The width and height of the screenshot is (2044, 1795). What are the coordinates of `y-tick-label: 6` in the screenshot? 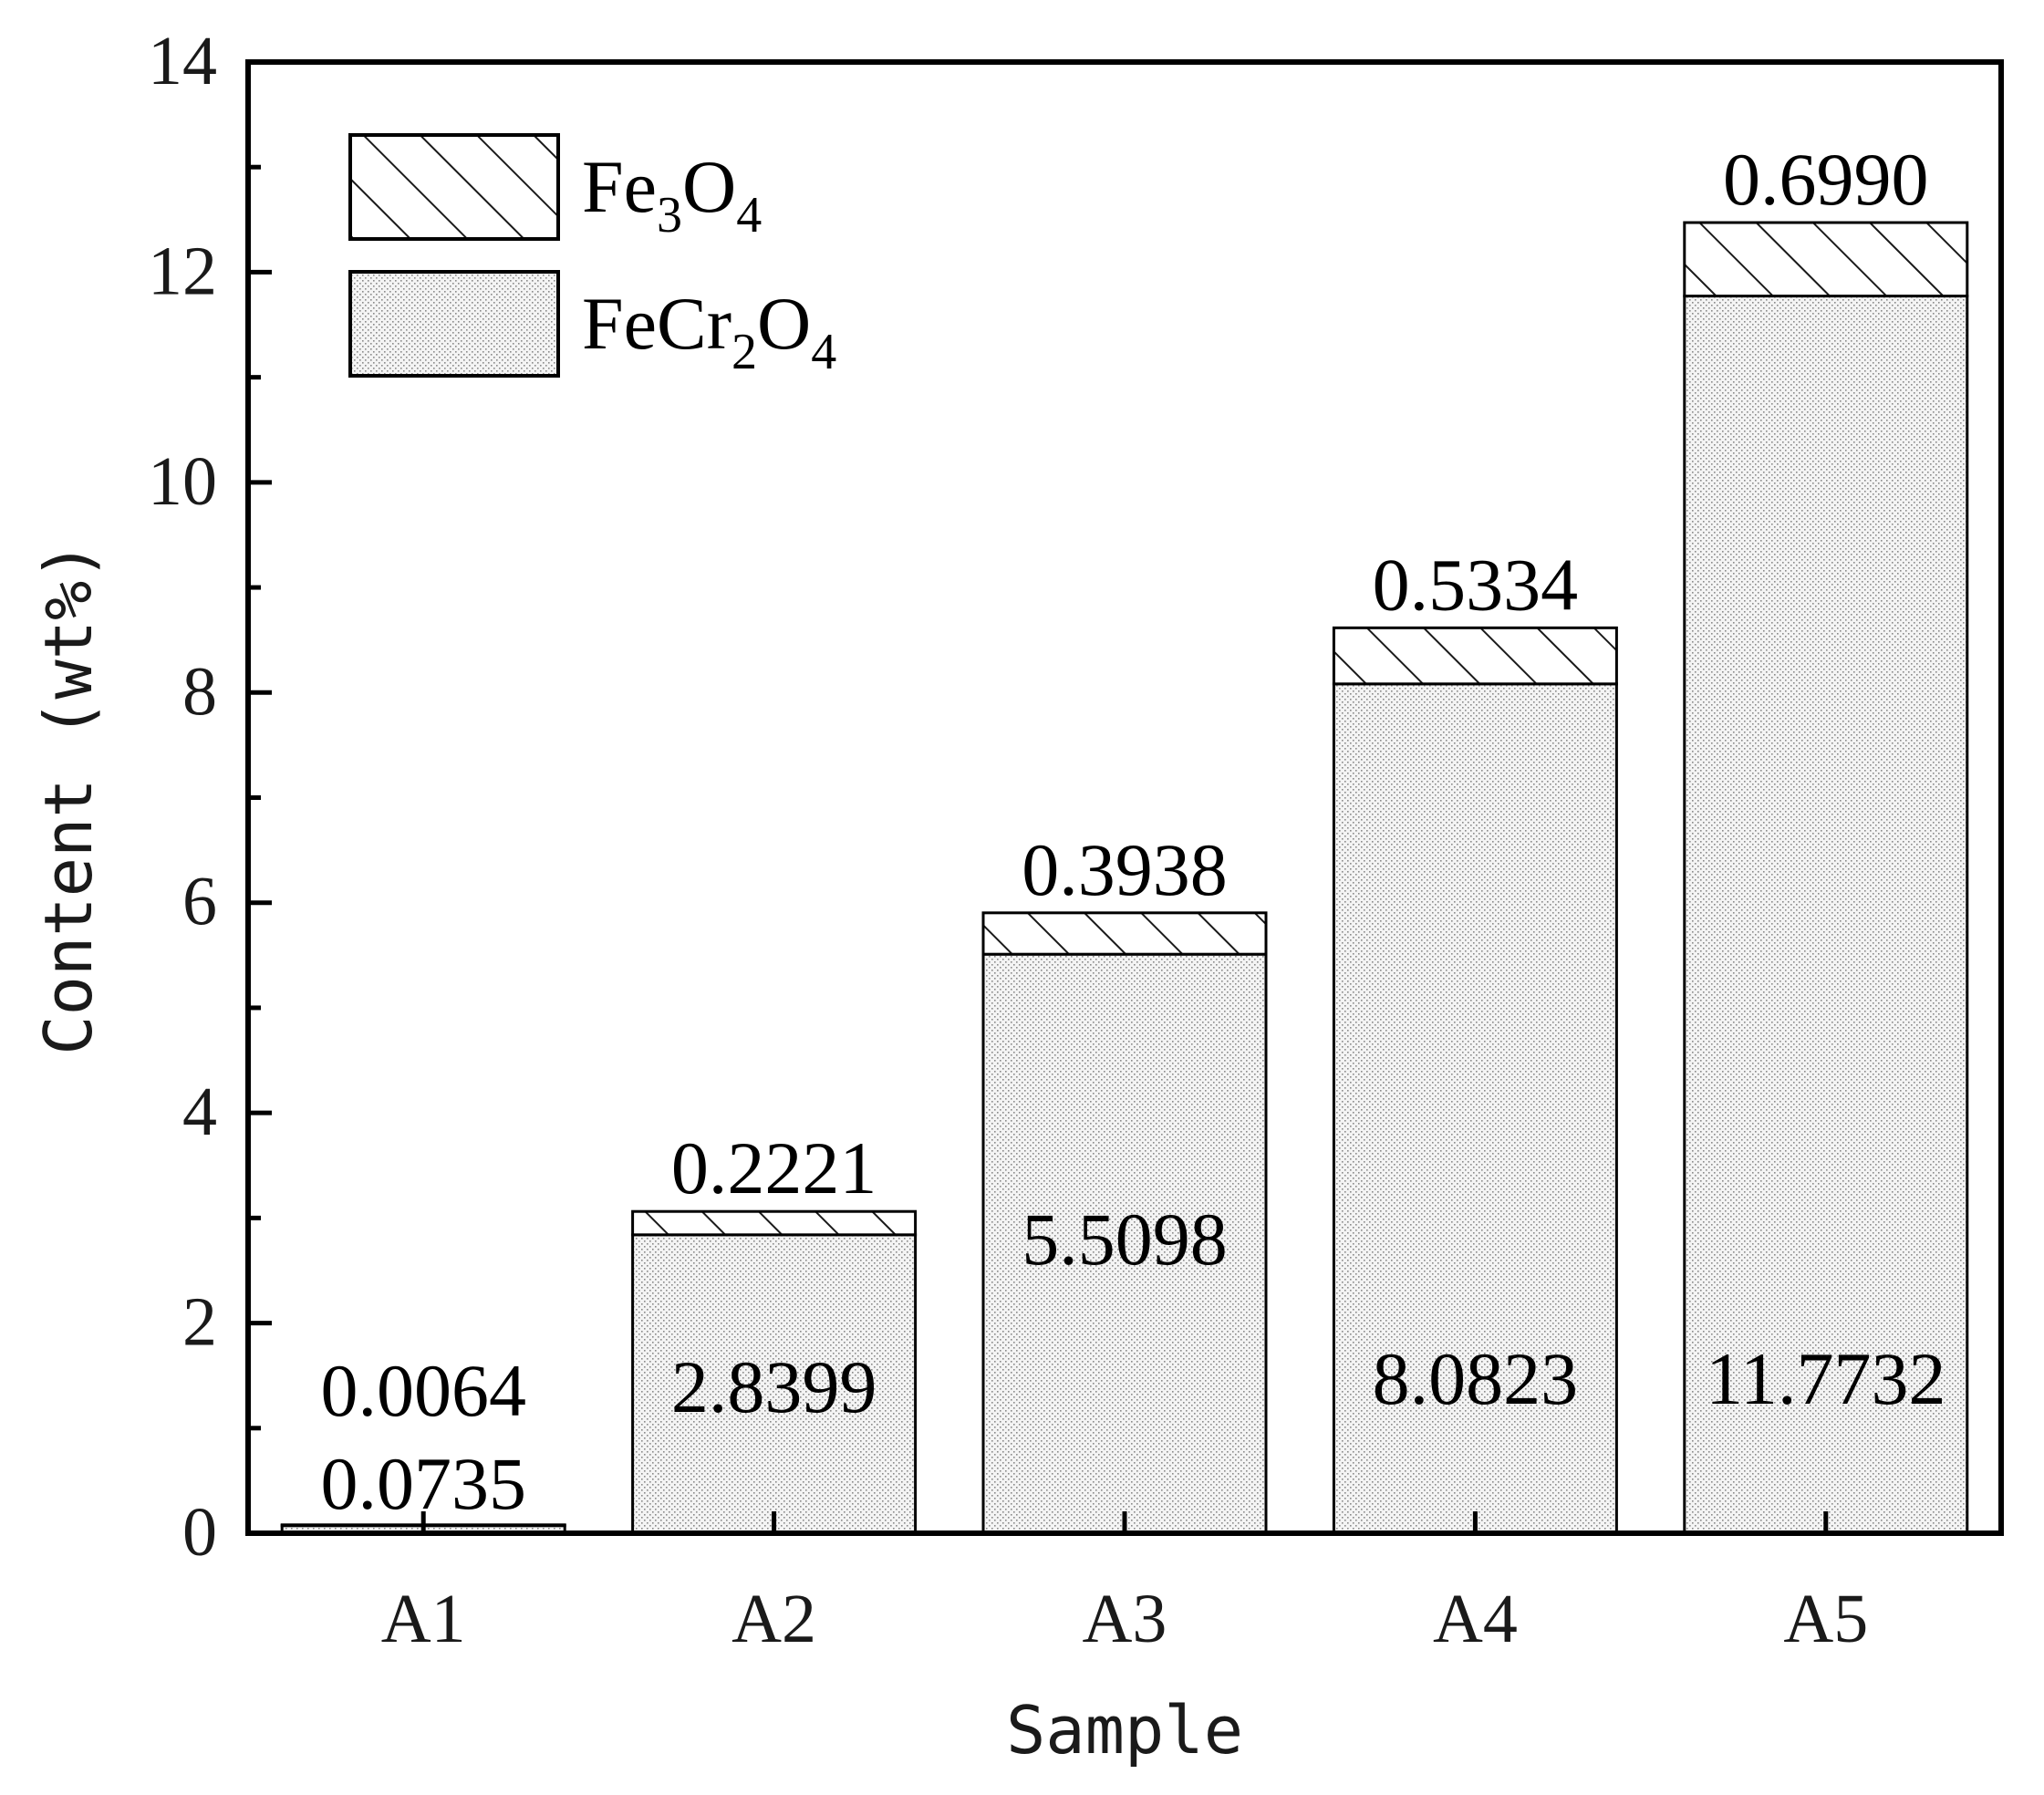 It's located at (199, 902).